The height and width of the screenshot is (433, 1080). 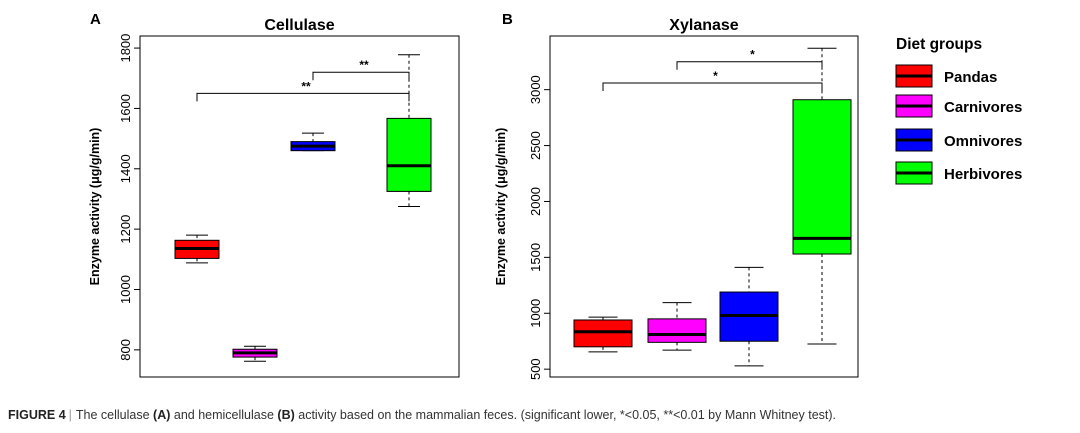 What do you see at coordinates (125, 350) in the screenshot?
I see `panel-a-ytick-label: 800` at bounding box center [125, 350].